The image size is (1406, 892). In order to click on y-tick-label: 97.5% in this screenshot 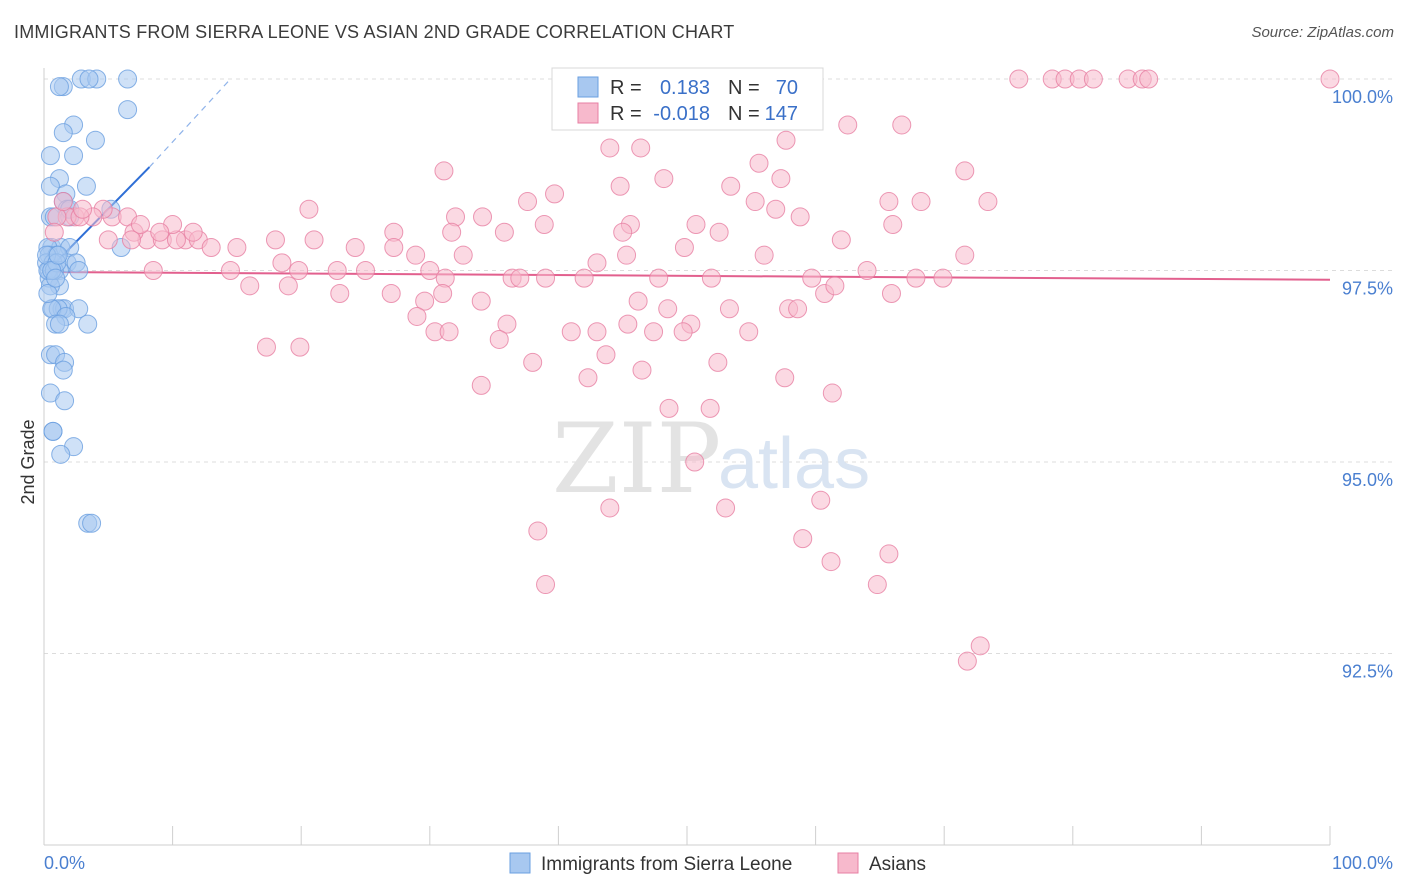, I will do `click(1367, 289)`.